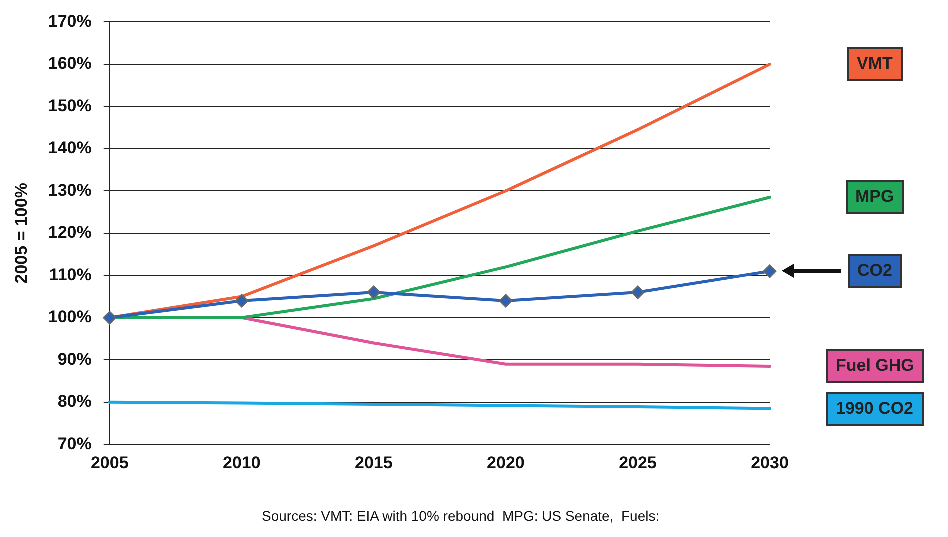 The image size is (948, 537). I want to click on text: VMT, so click(875, 64).